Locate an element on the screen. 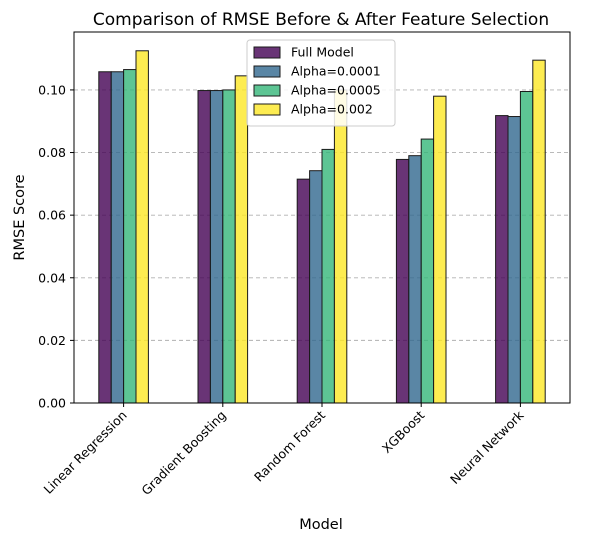  legend-label: Alpha=0.002 is located at coordinates (332, 109).